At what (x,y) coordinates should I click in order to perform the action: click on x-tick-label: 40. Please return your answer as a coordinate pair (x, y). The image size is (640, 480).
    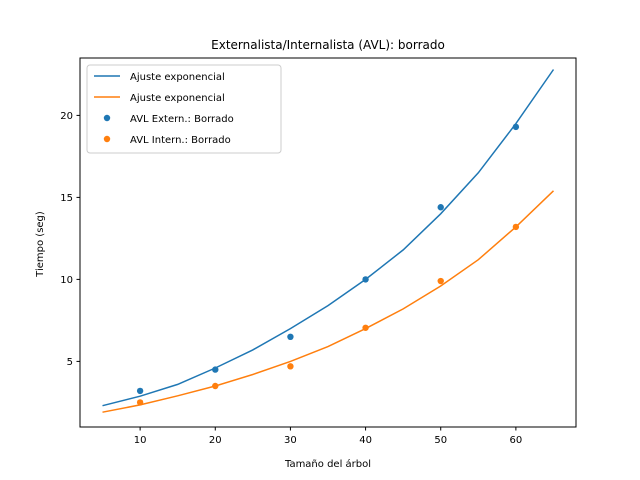
    Looking at the image, I should click on (365, 440).